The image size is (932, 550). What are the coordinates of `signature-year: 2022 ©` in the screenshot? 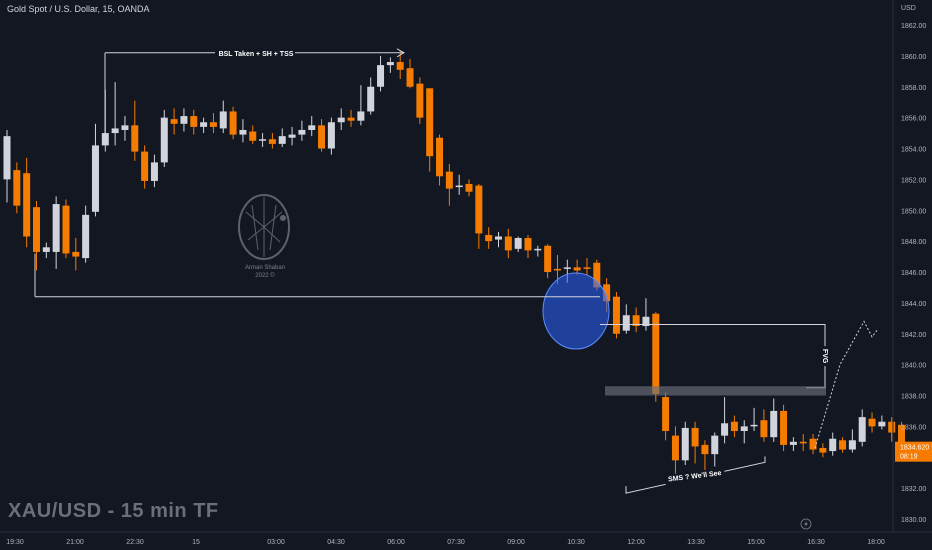 It's located at (265, 276).